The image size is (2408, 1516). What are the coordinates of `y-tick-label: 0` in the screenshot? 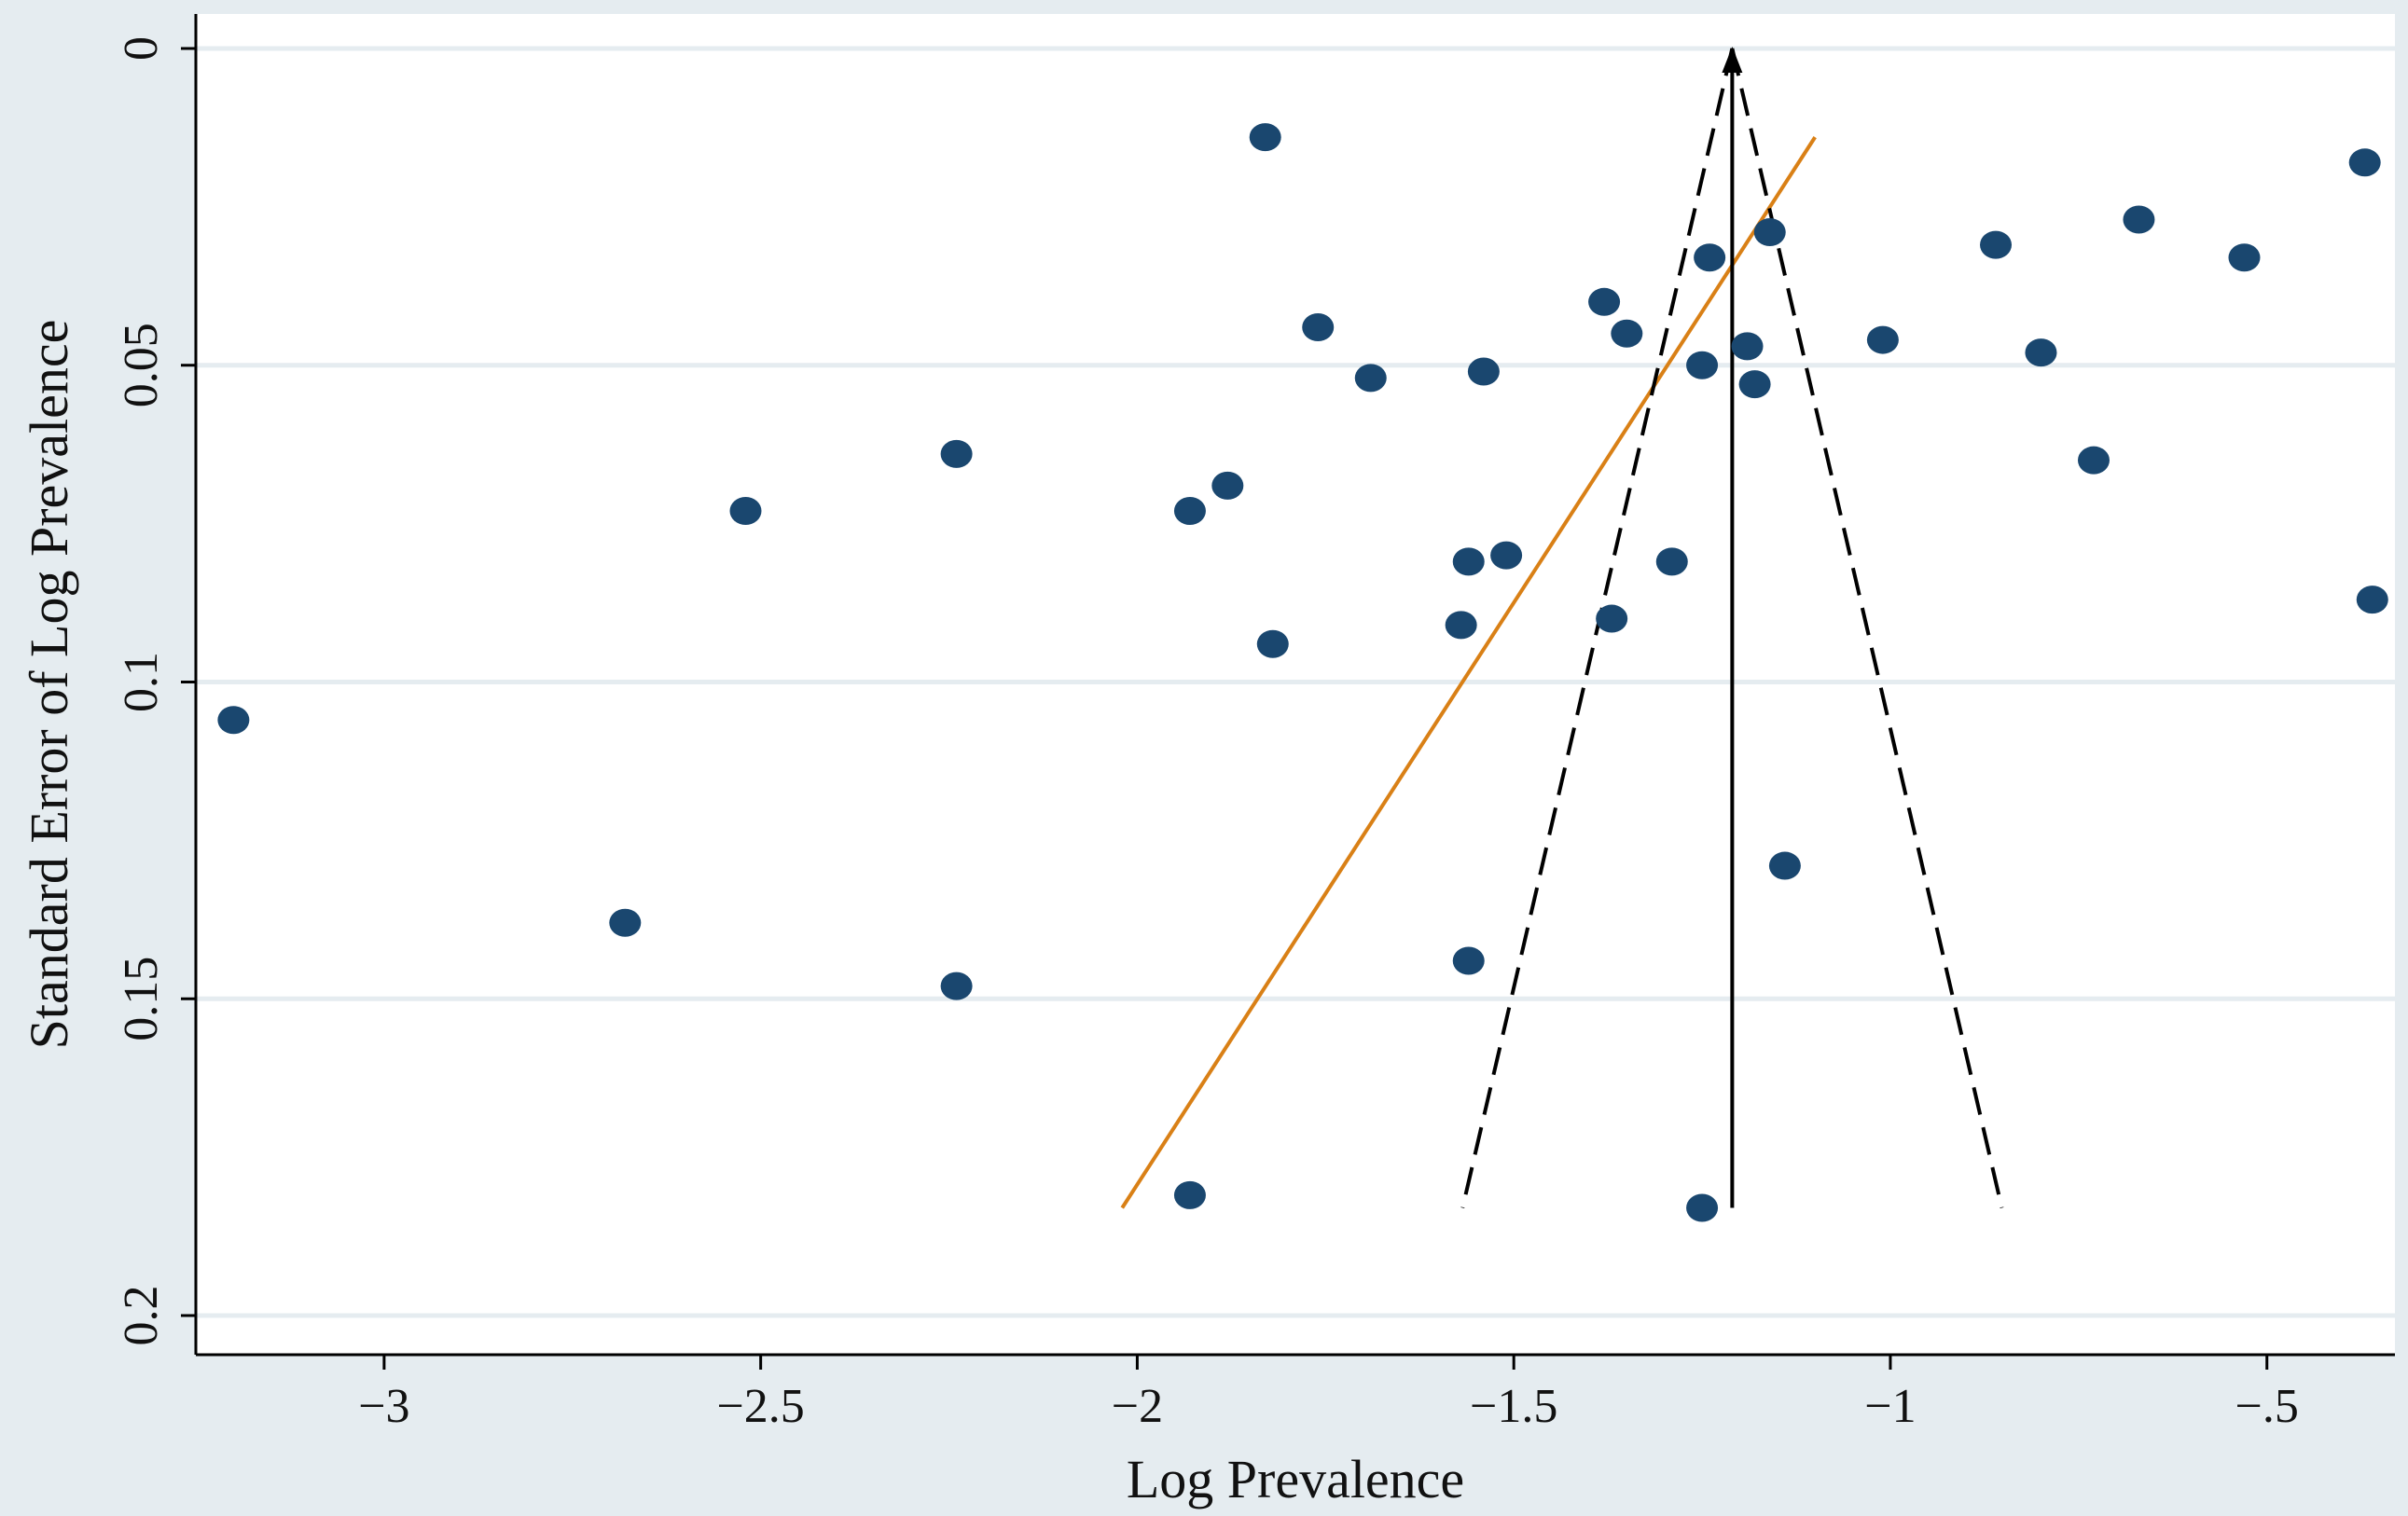 It's located at (141, 48).